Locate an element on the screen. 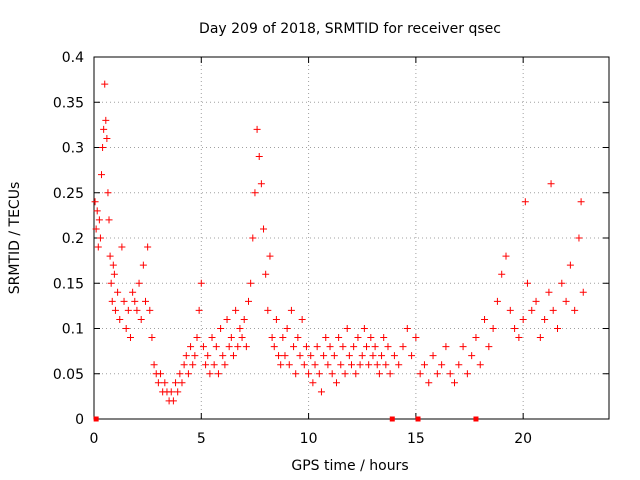 Image resolution: width=640 pixels, height=480 pixels. y-tick-label: 0.15 is located at coordinates (68, 284).